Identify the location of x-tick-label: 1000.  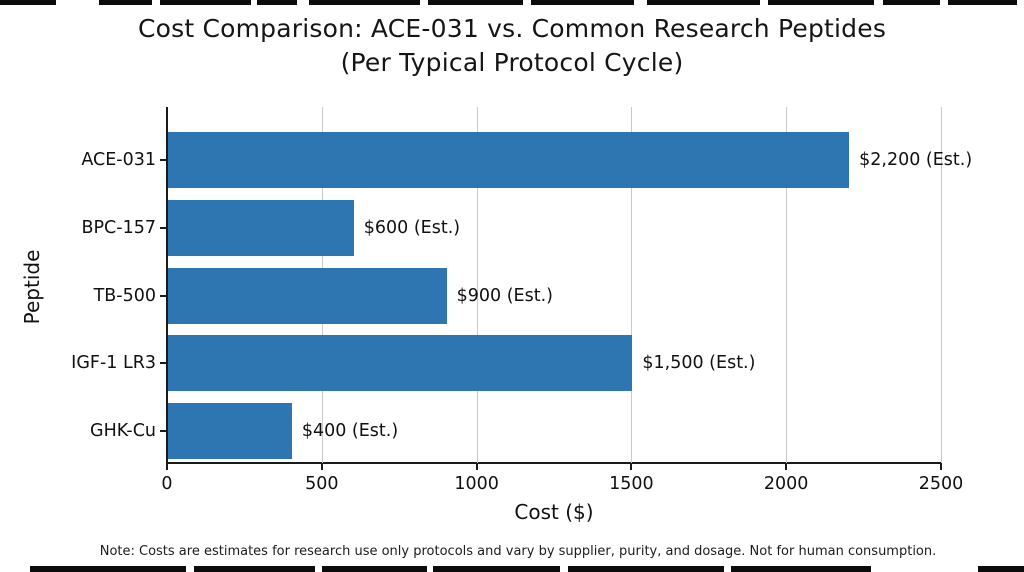
(476, 484).